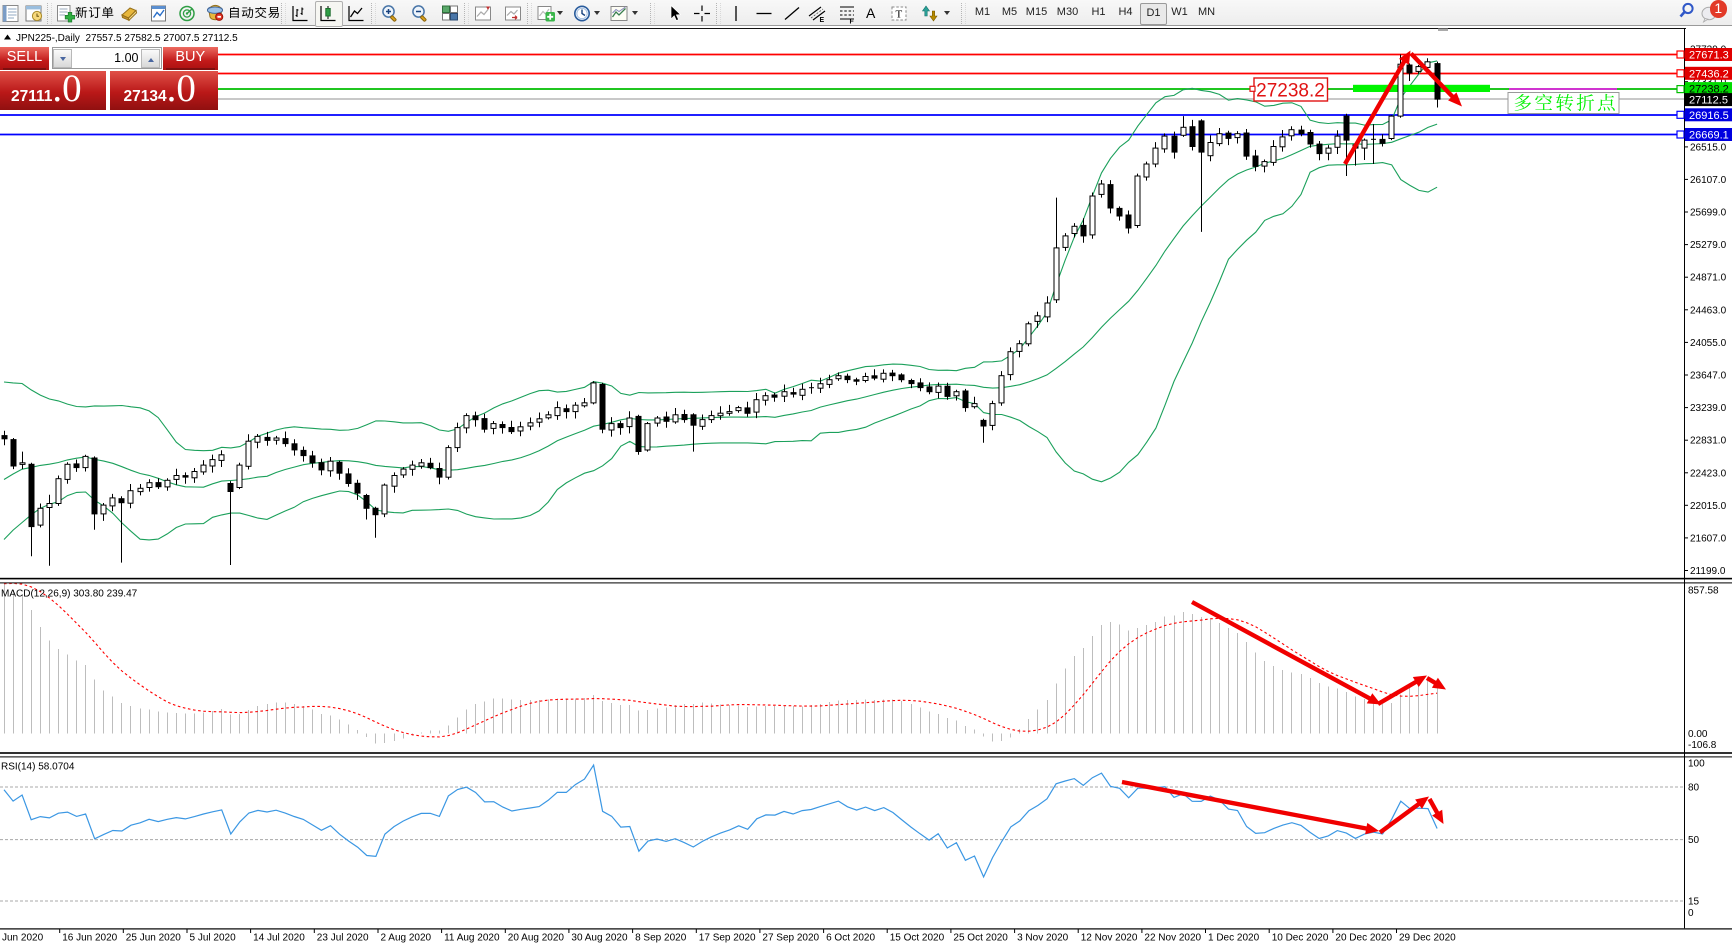 Image resolution: width=1732 pixels, height=951 pixels. Describe the element at coordinates (1363, 938) in the screenshot. I see `svg-text: 20 Dec 2020` at that location.